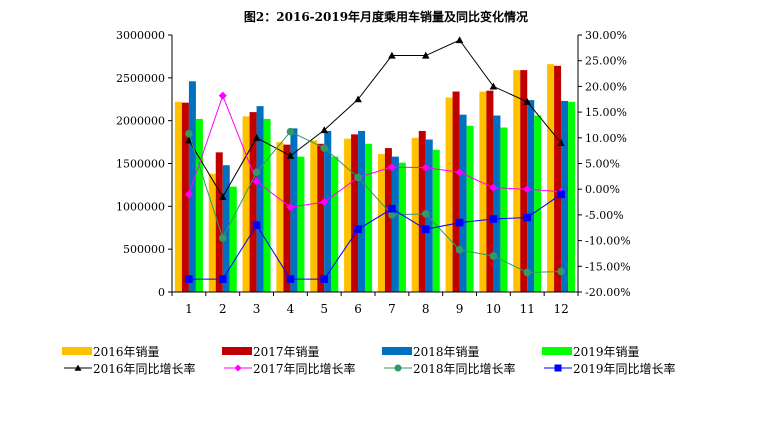  What do you see at coordinates (610, 368) in the screenshot?
I see `legend-item: 2019年同比增长率` at bounding box center [610, 368].